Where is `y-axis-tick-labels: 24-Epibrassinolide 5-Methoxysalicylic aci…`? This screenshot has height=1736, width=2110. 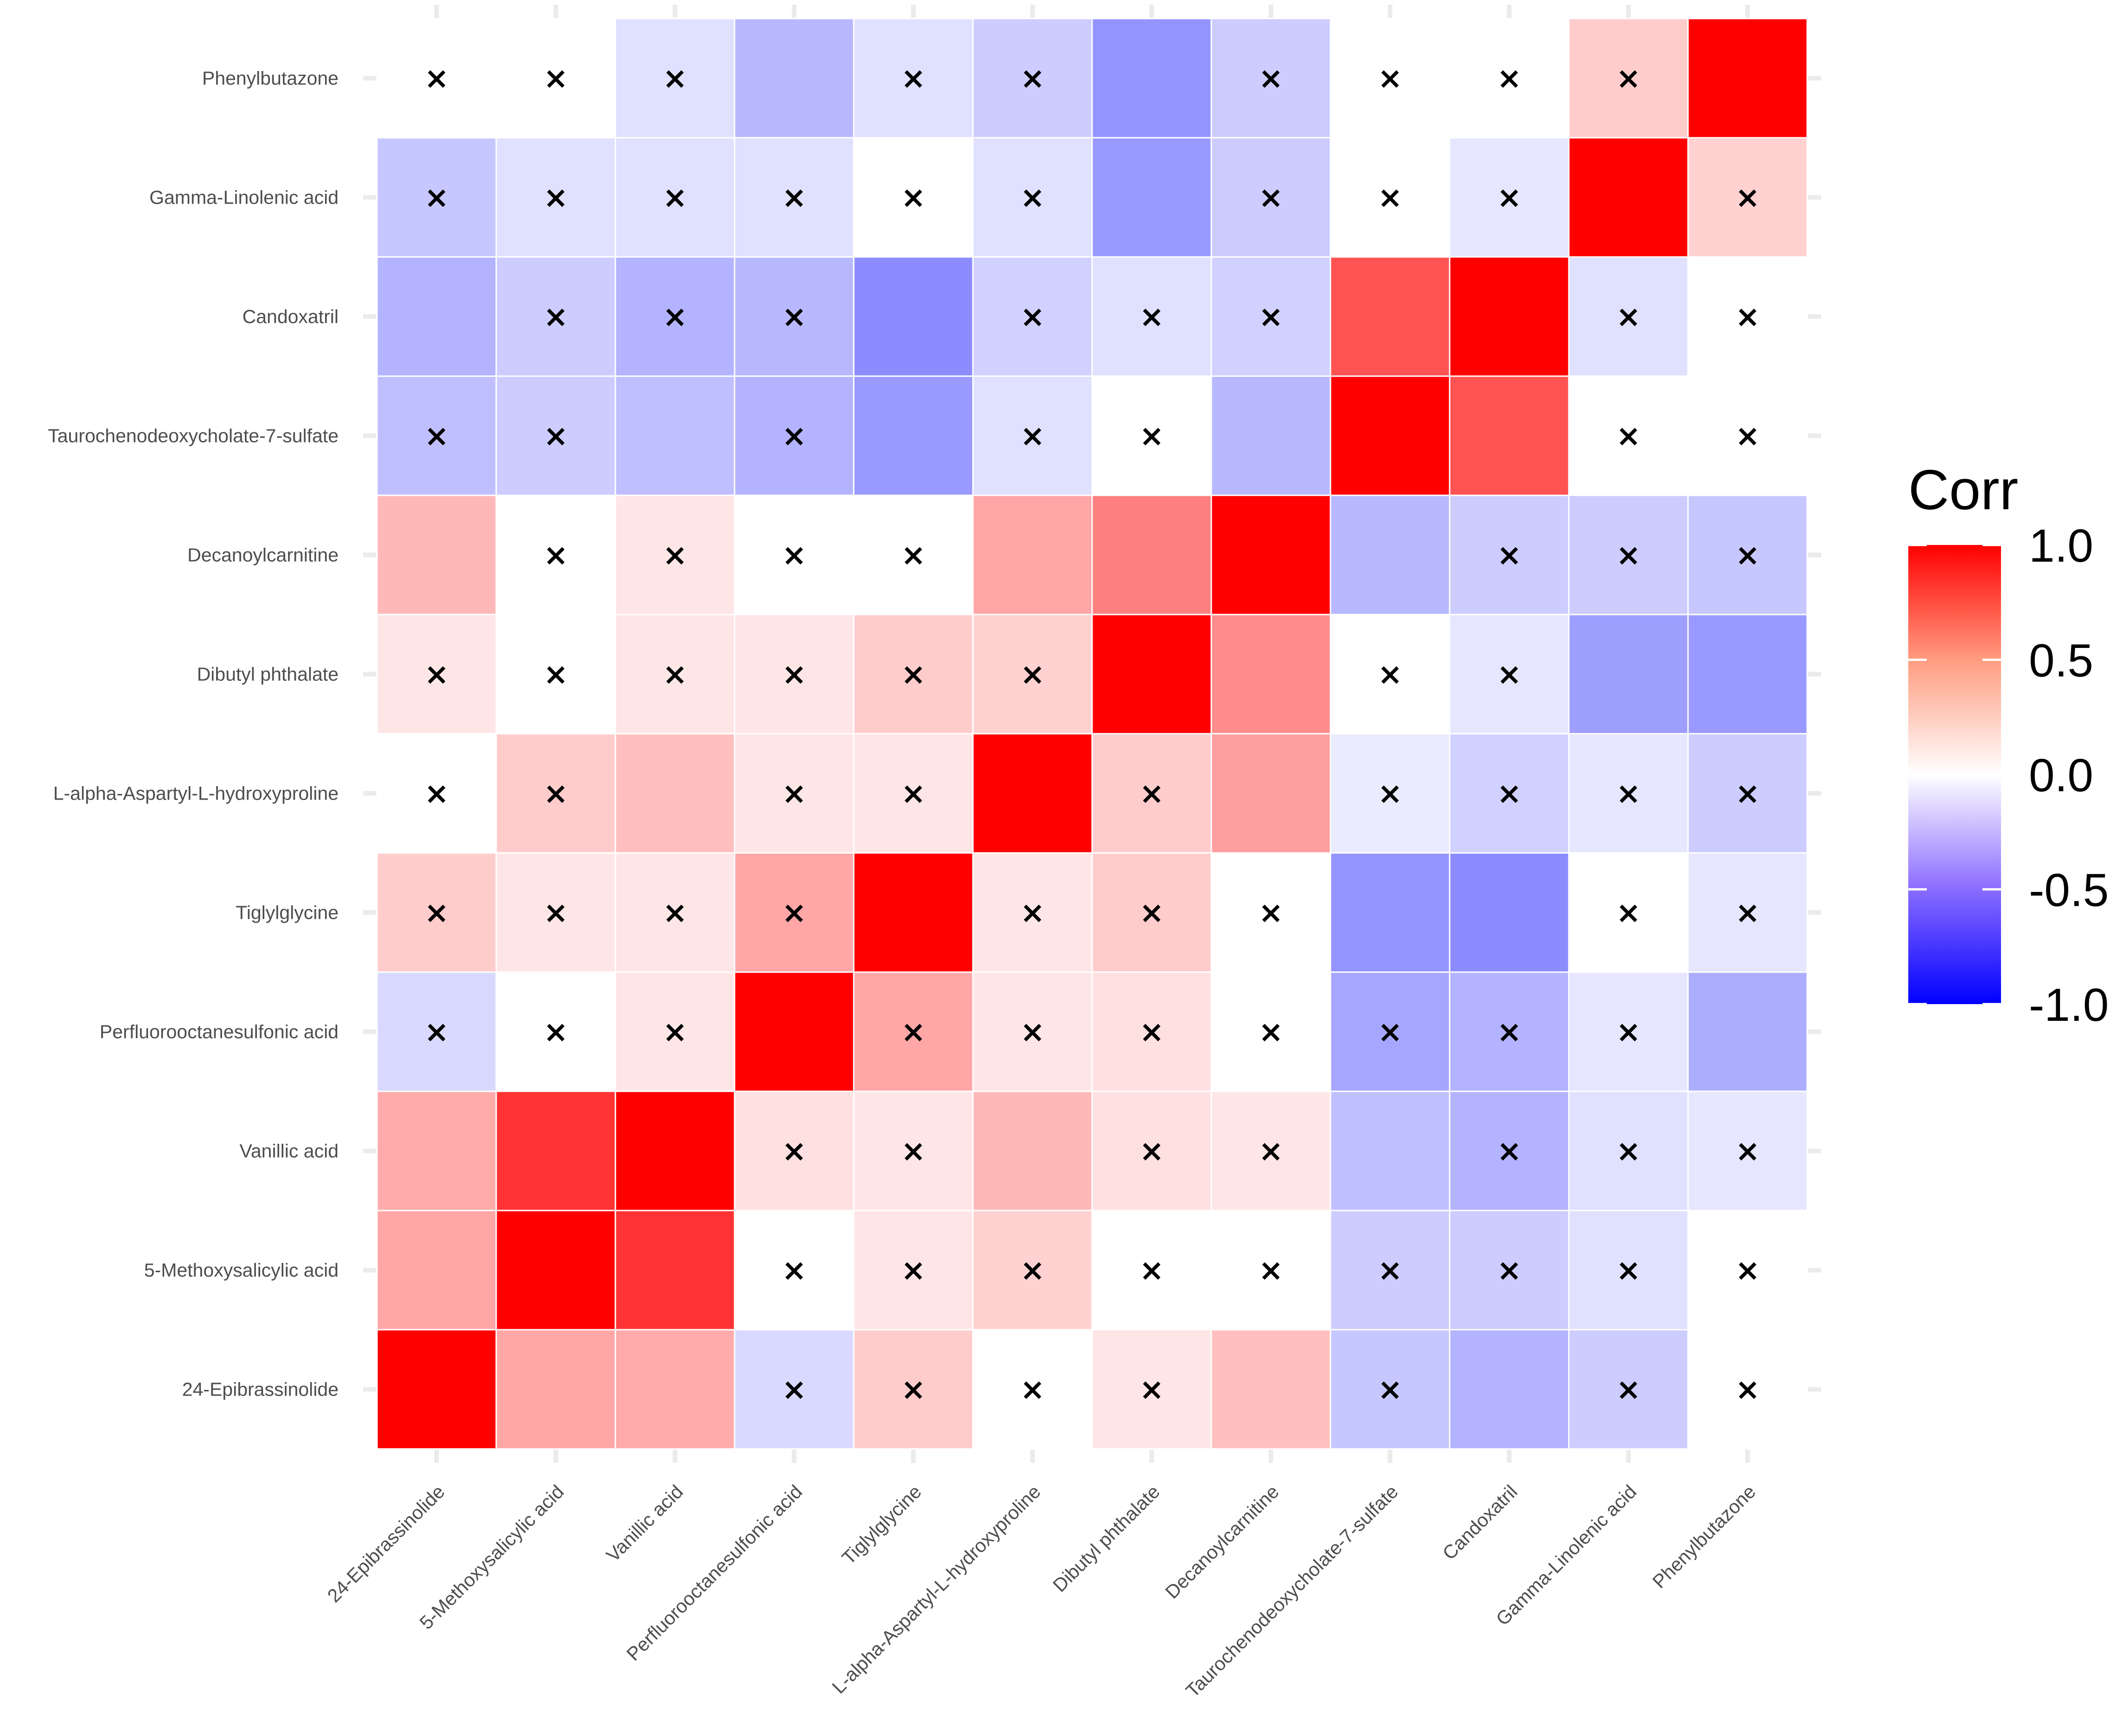
y-axis-tick-labels: 24-Epibrassinolide 5-Methoxysalicylic aci… is located at coordinates (193, 734).